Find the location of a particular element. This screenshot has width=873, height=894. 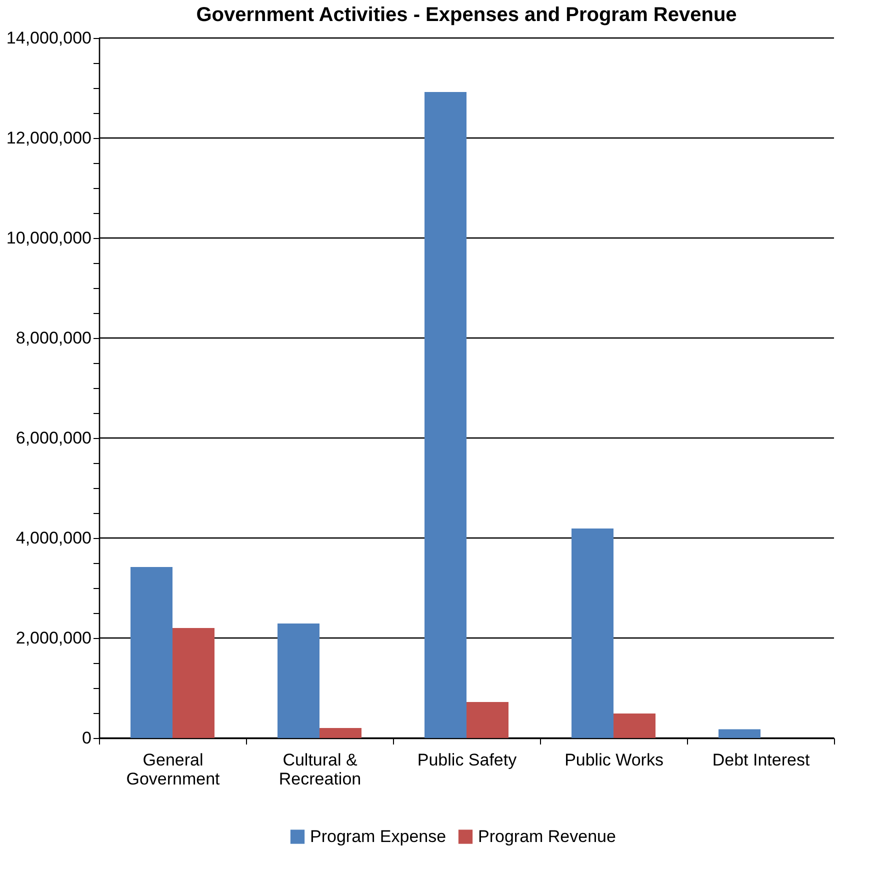

legend-label: Program Revenue is located at coordinates (547, 836).